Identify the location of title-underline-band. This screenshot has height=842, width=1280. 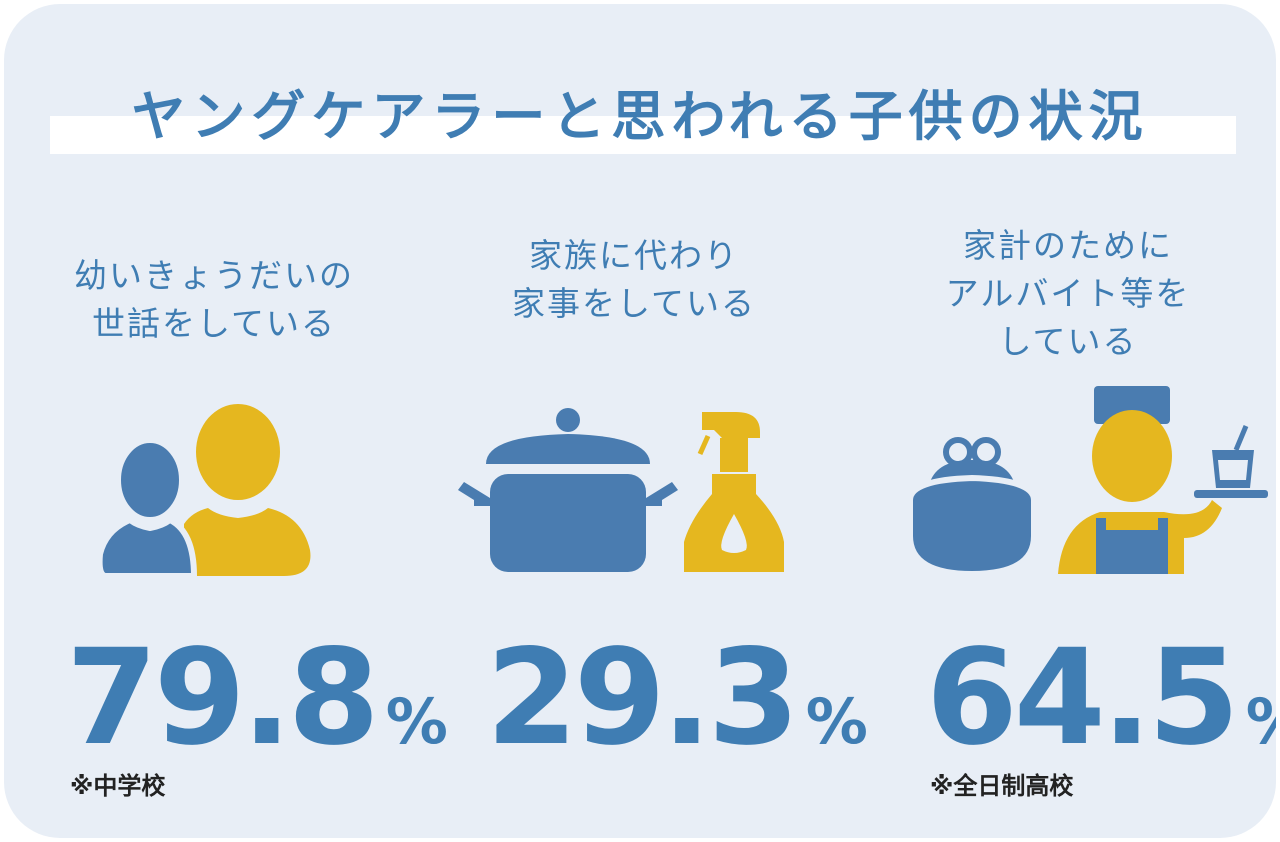
(643, 135).